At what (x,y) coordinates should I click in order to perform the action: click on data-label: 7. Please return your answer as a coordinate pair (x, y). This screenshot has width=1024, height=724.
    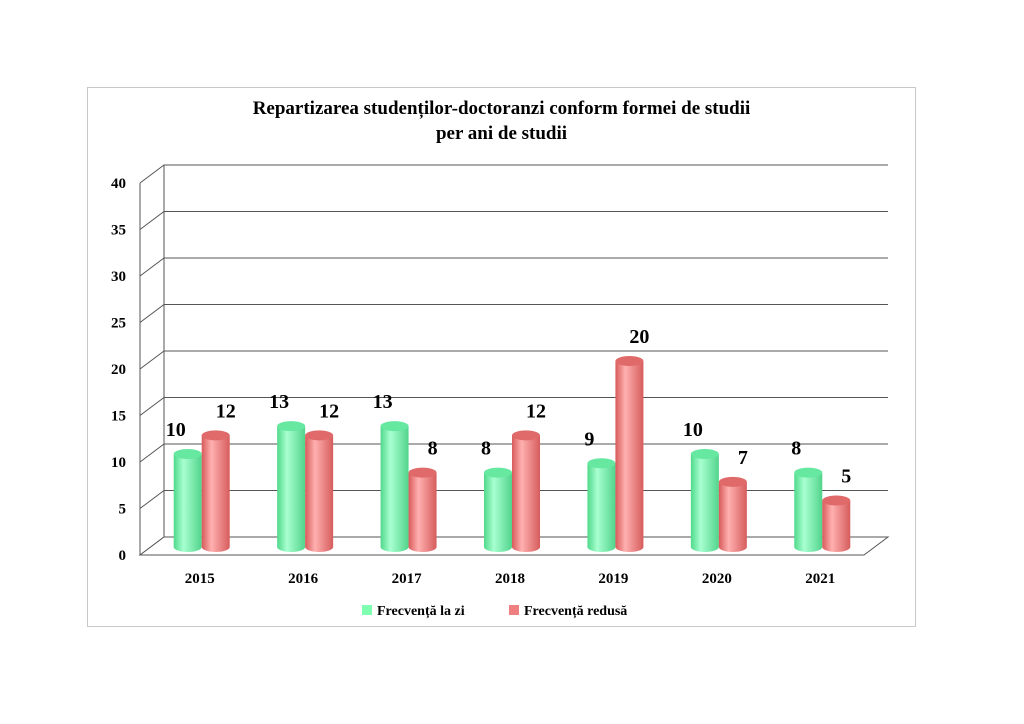
    Looking at the image, I should click on (743, 458).